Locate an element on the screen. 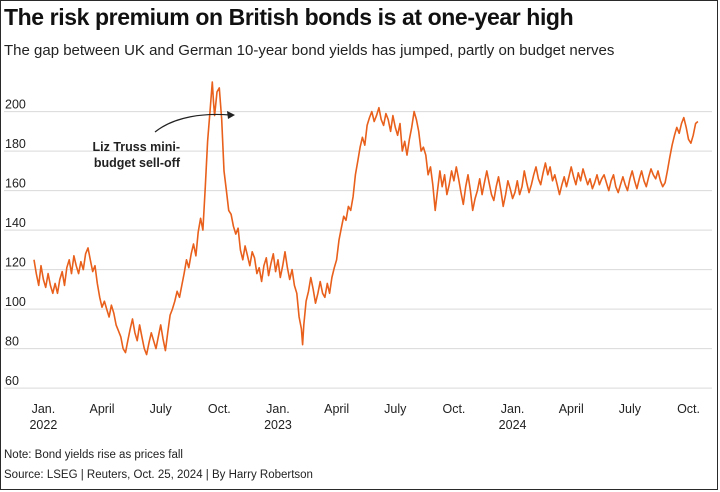  x-tick-year-label: 2024 is located at coordinates (513, 425).